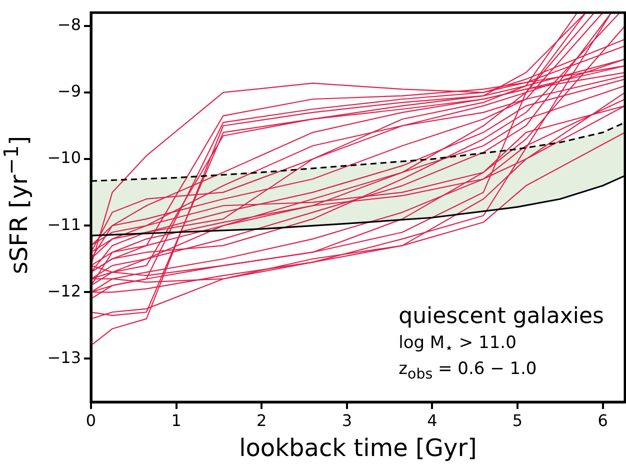 The image size is (626, 464). Describe the element at coordinates (64, 158) in the screenshot. I see `y-tick-label: −10` at that location.